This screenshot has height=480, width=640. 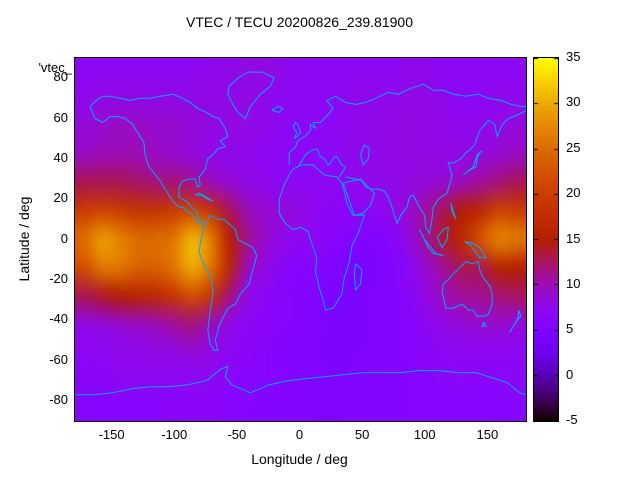 What do you see at coordinates (424, 434) in the screenshot?
I see `x-tick-label: 100` at bounding box center [424, 434].